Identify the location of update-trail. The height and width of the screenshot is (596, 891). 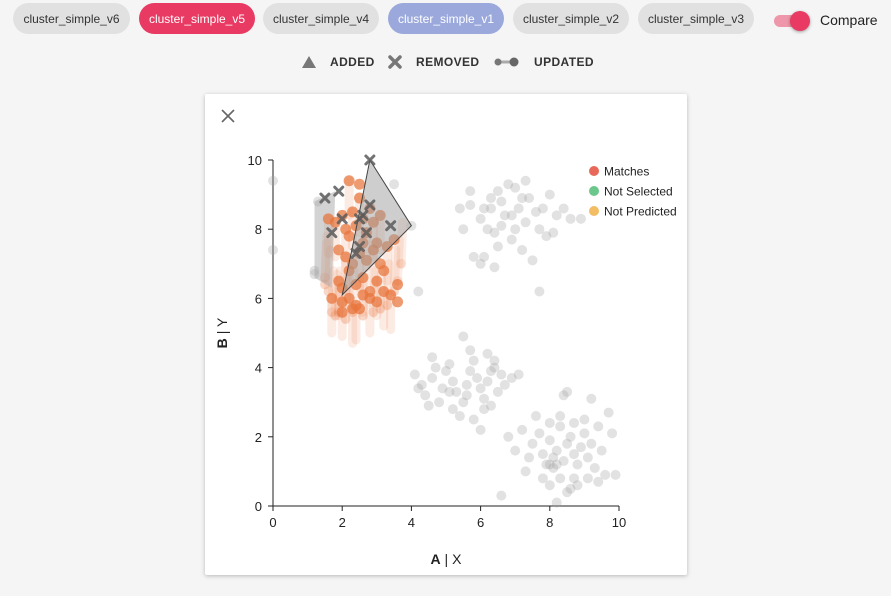
(326, 264).